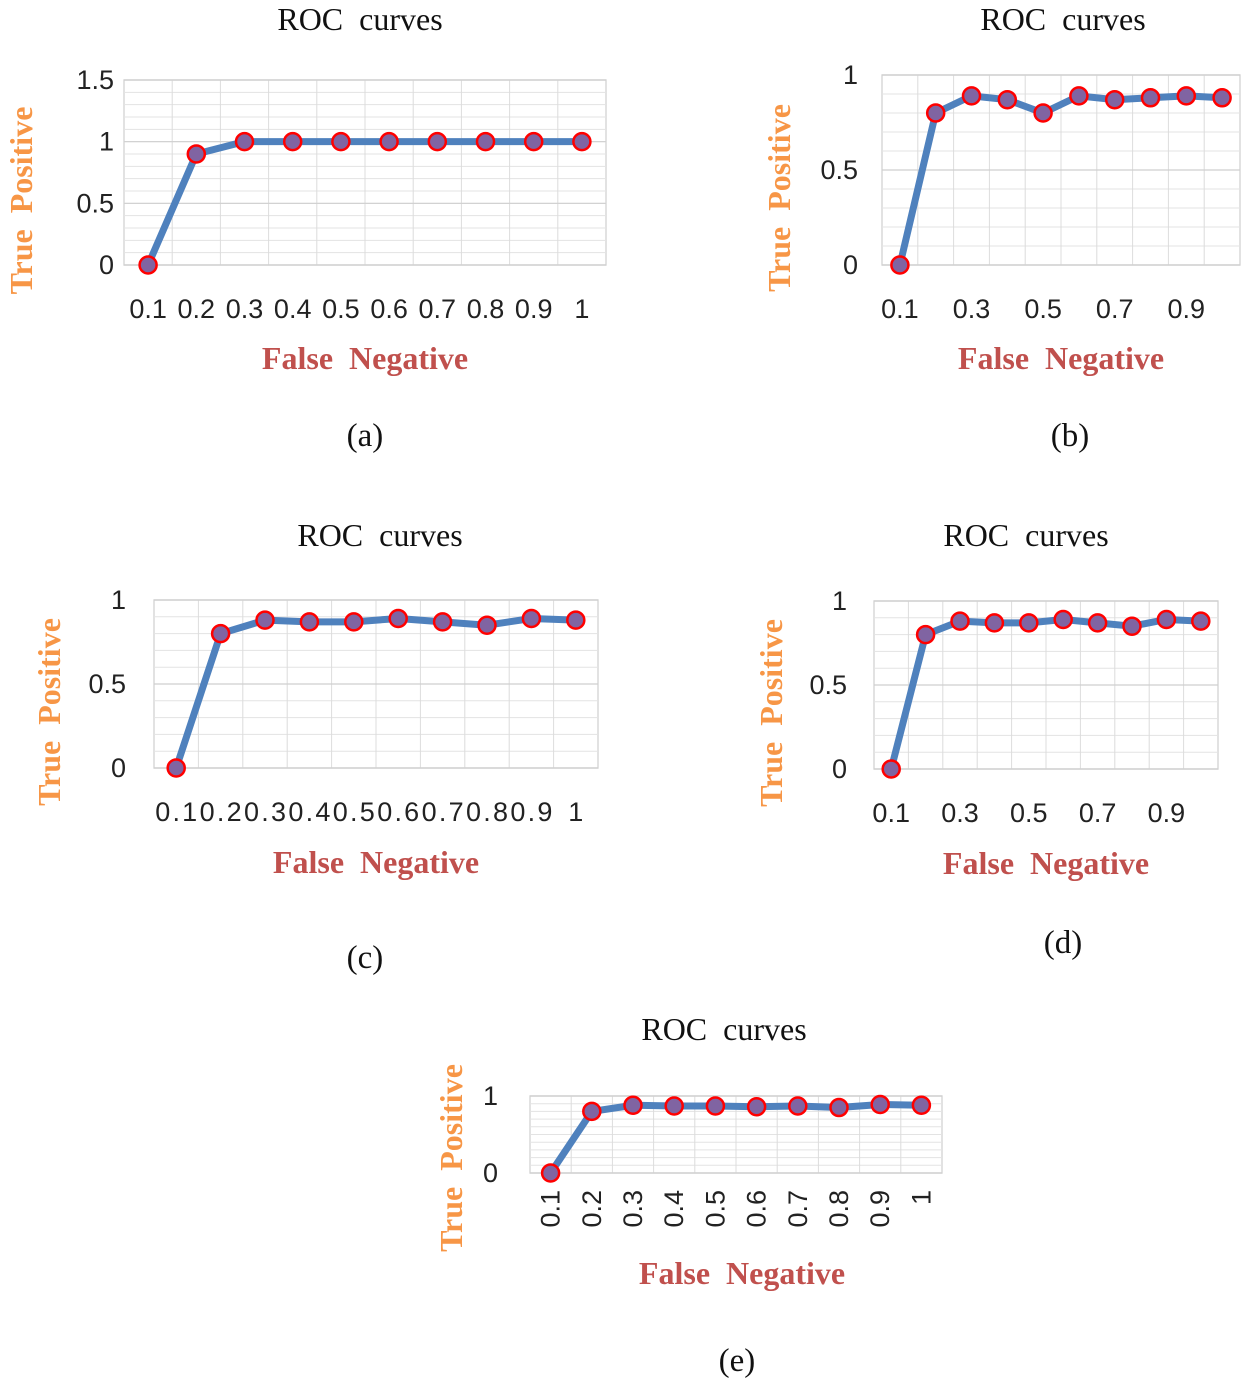 The height and width of the screenshot is (1381, 1250). I want to click on panel-caption: (e), so click(737, 1361).